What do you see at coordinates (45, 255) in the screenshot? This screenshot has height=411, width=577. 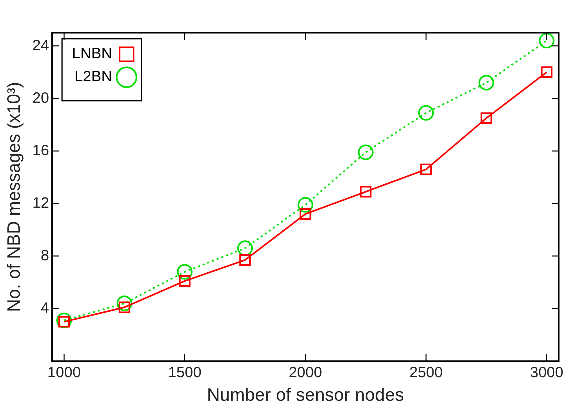 I see `y-tick-label: 8` at bounding box center [45, 255].